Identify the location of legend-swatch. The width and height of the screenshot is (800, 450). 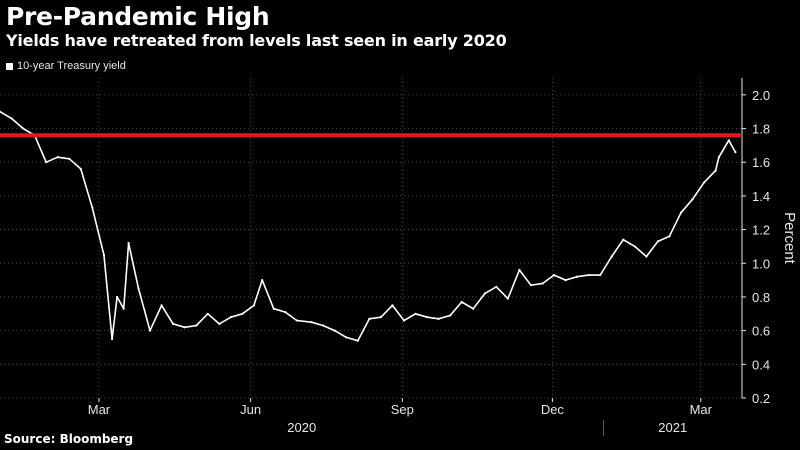
(9, 66).